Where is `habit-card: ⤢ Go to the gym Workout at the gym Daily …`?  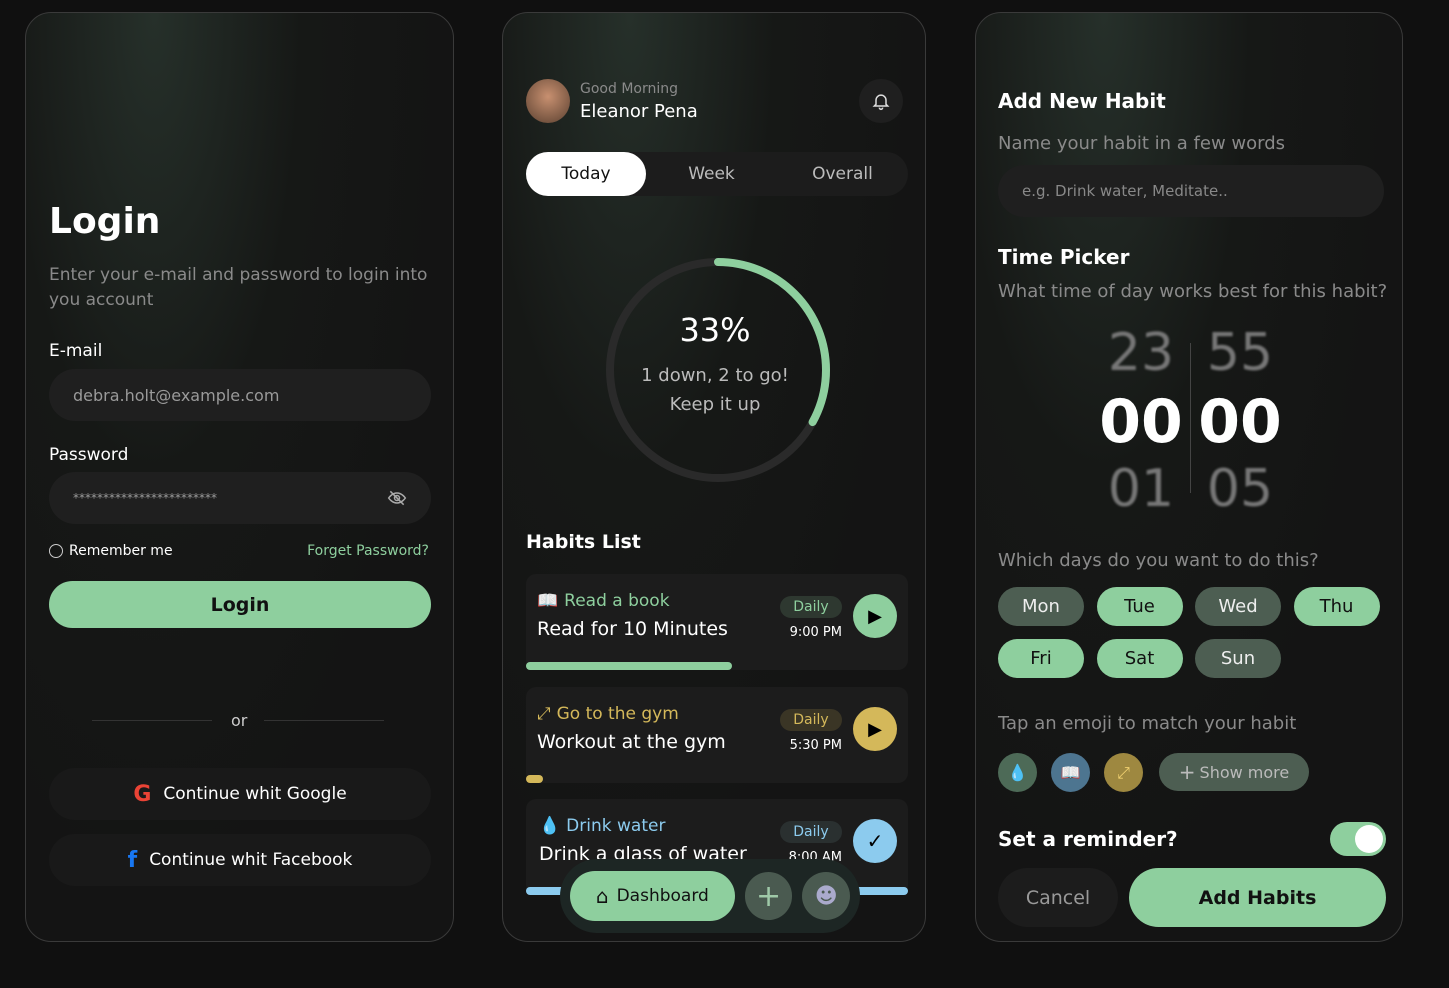 habit-card: ⤢ Go to the gym Workout at the gym Daily … is located at coordinates (717, 735).